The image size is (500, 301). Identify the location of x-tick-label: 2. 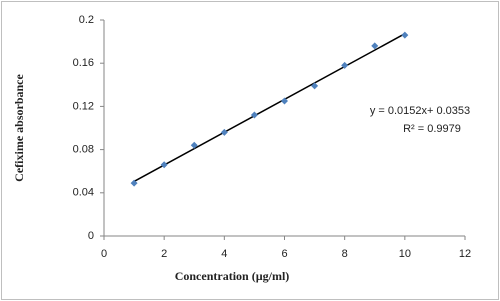
(164, 254).